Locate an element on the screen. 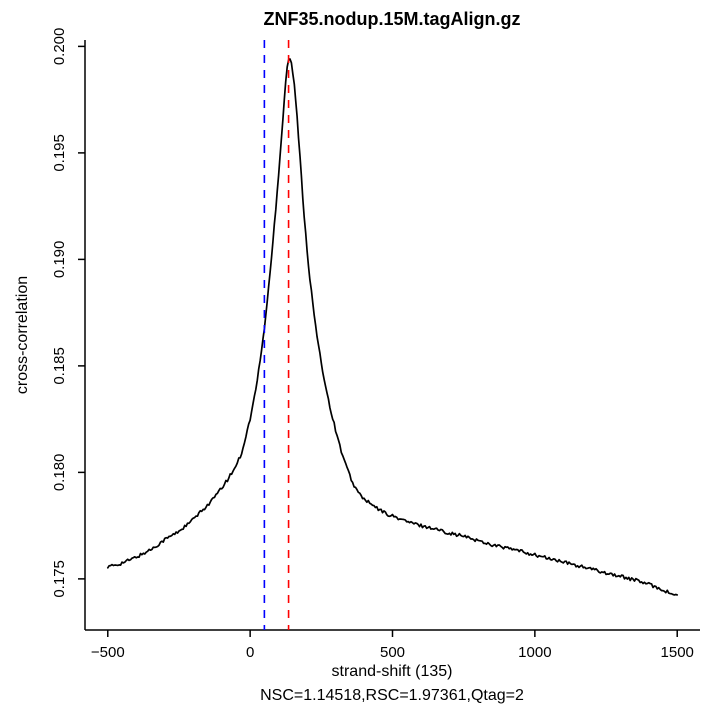 This screenshot has width=720, height=720. y-axis-label: cross-correlation is located at coordinates (22, 335).